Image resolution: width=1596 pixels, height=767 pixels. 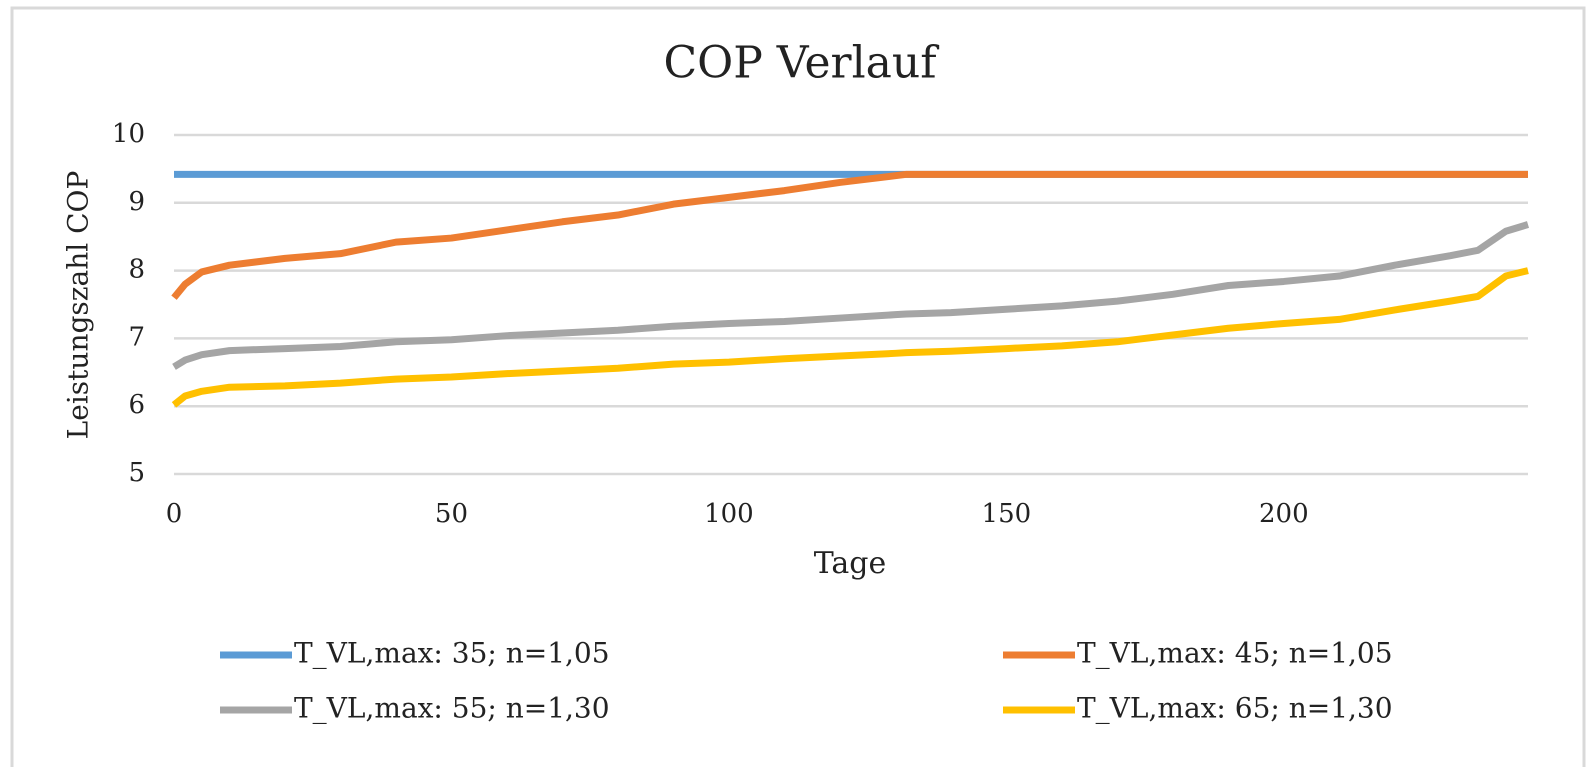 I want to click on y-tick-label: 5, so click(x=136, y=473).